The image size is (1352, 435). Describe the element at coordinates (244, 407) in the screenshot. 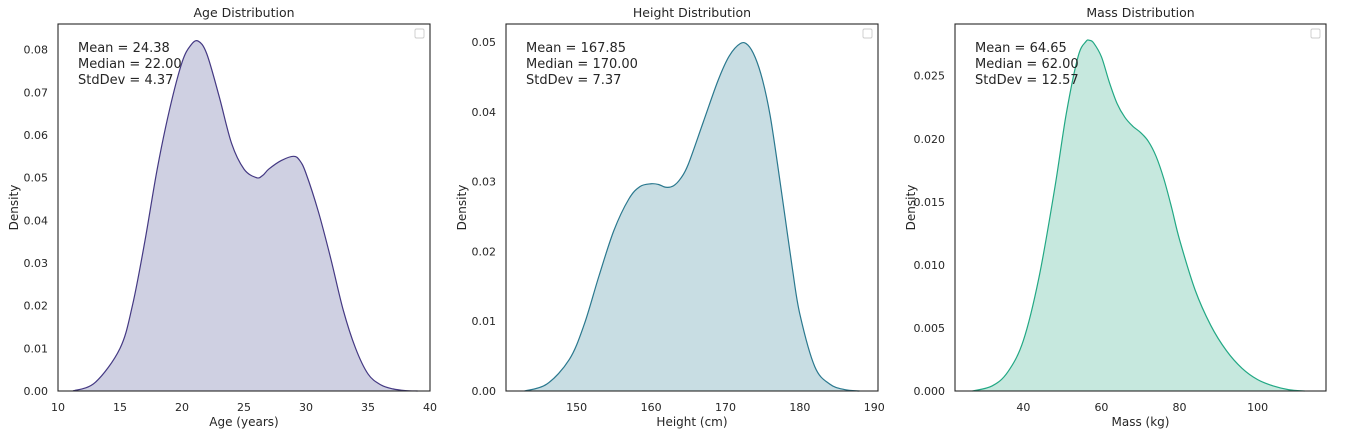

I see `x-tick-label: 25` at that location.